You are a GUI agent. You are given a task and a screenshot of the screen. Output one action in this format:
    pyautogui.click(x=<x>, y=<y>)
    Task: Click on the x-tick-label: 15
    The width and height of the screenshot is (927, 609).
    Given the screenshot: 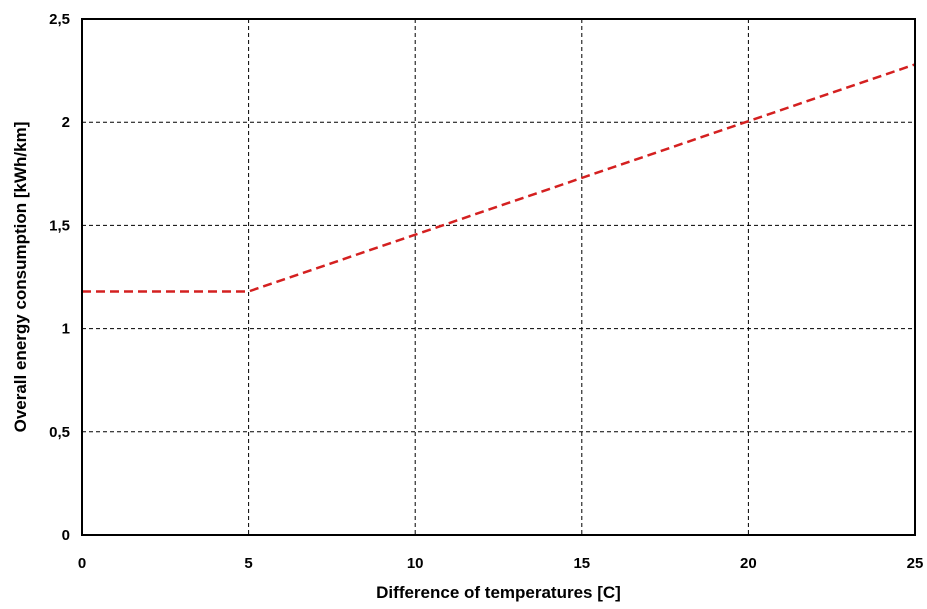 What is the action you would take?
    pyautogui.click(x=581, y=563)
    